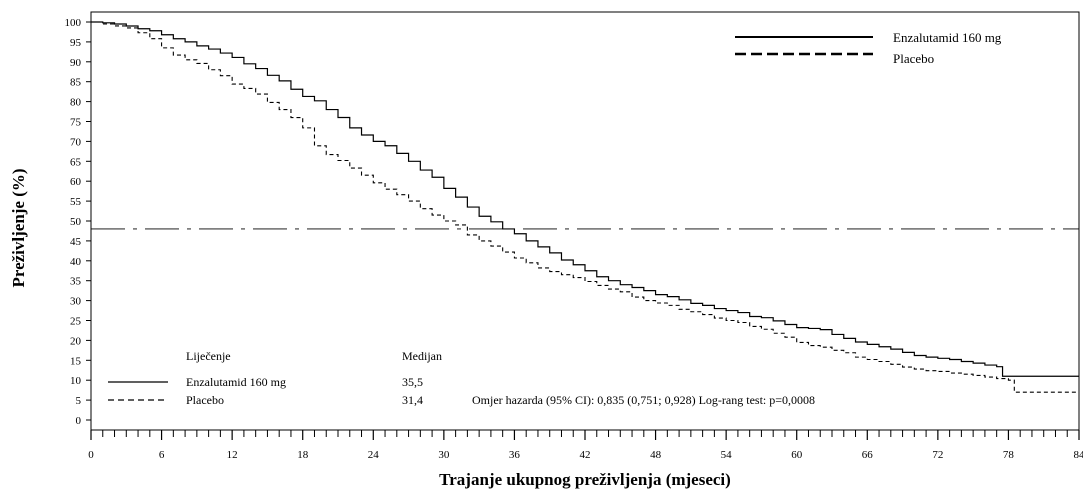 Image resolution: width=1083 pixels, height=490 pixels. I want to click on x-axis: 0 6 12 18 24 30 36 42 48 54 60 66 72 78 84, so click(585, 445).